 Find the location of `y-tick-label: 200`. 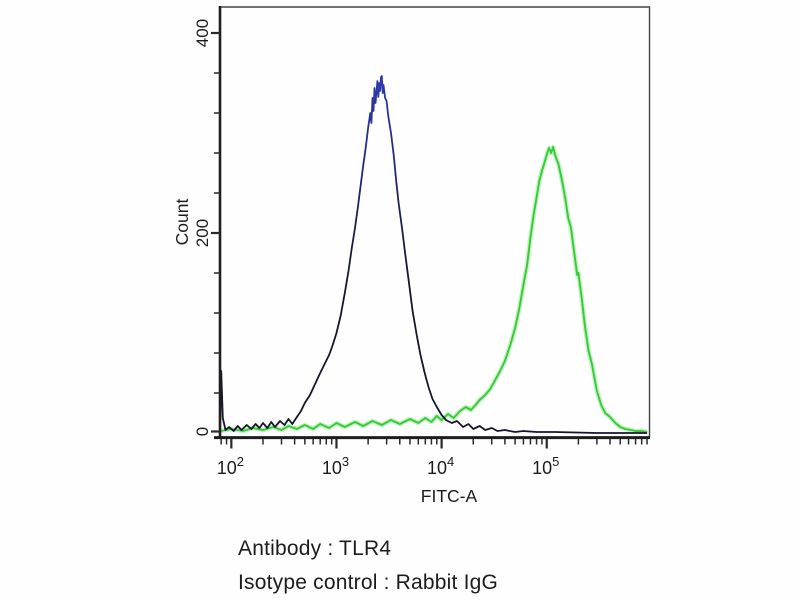

y-tick-label: 200 is located at coordinates (202, 233).